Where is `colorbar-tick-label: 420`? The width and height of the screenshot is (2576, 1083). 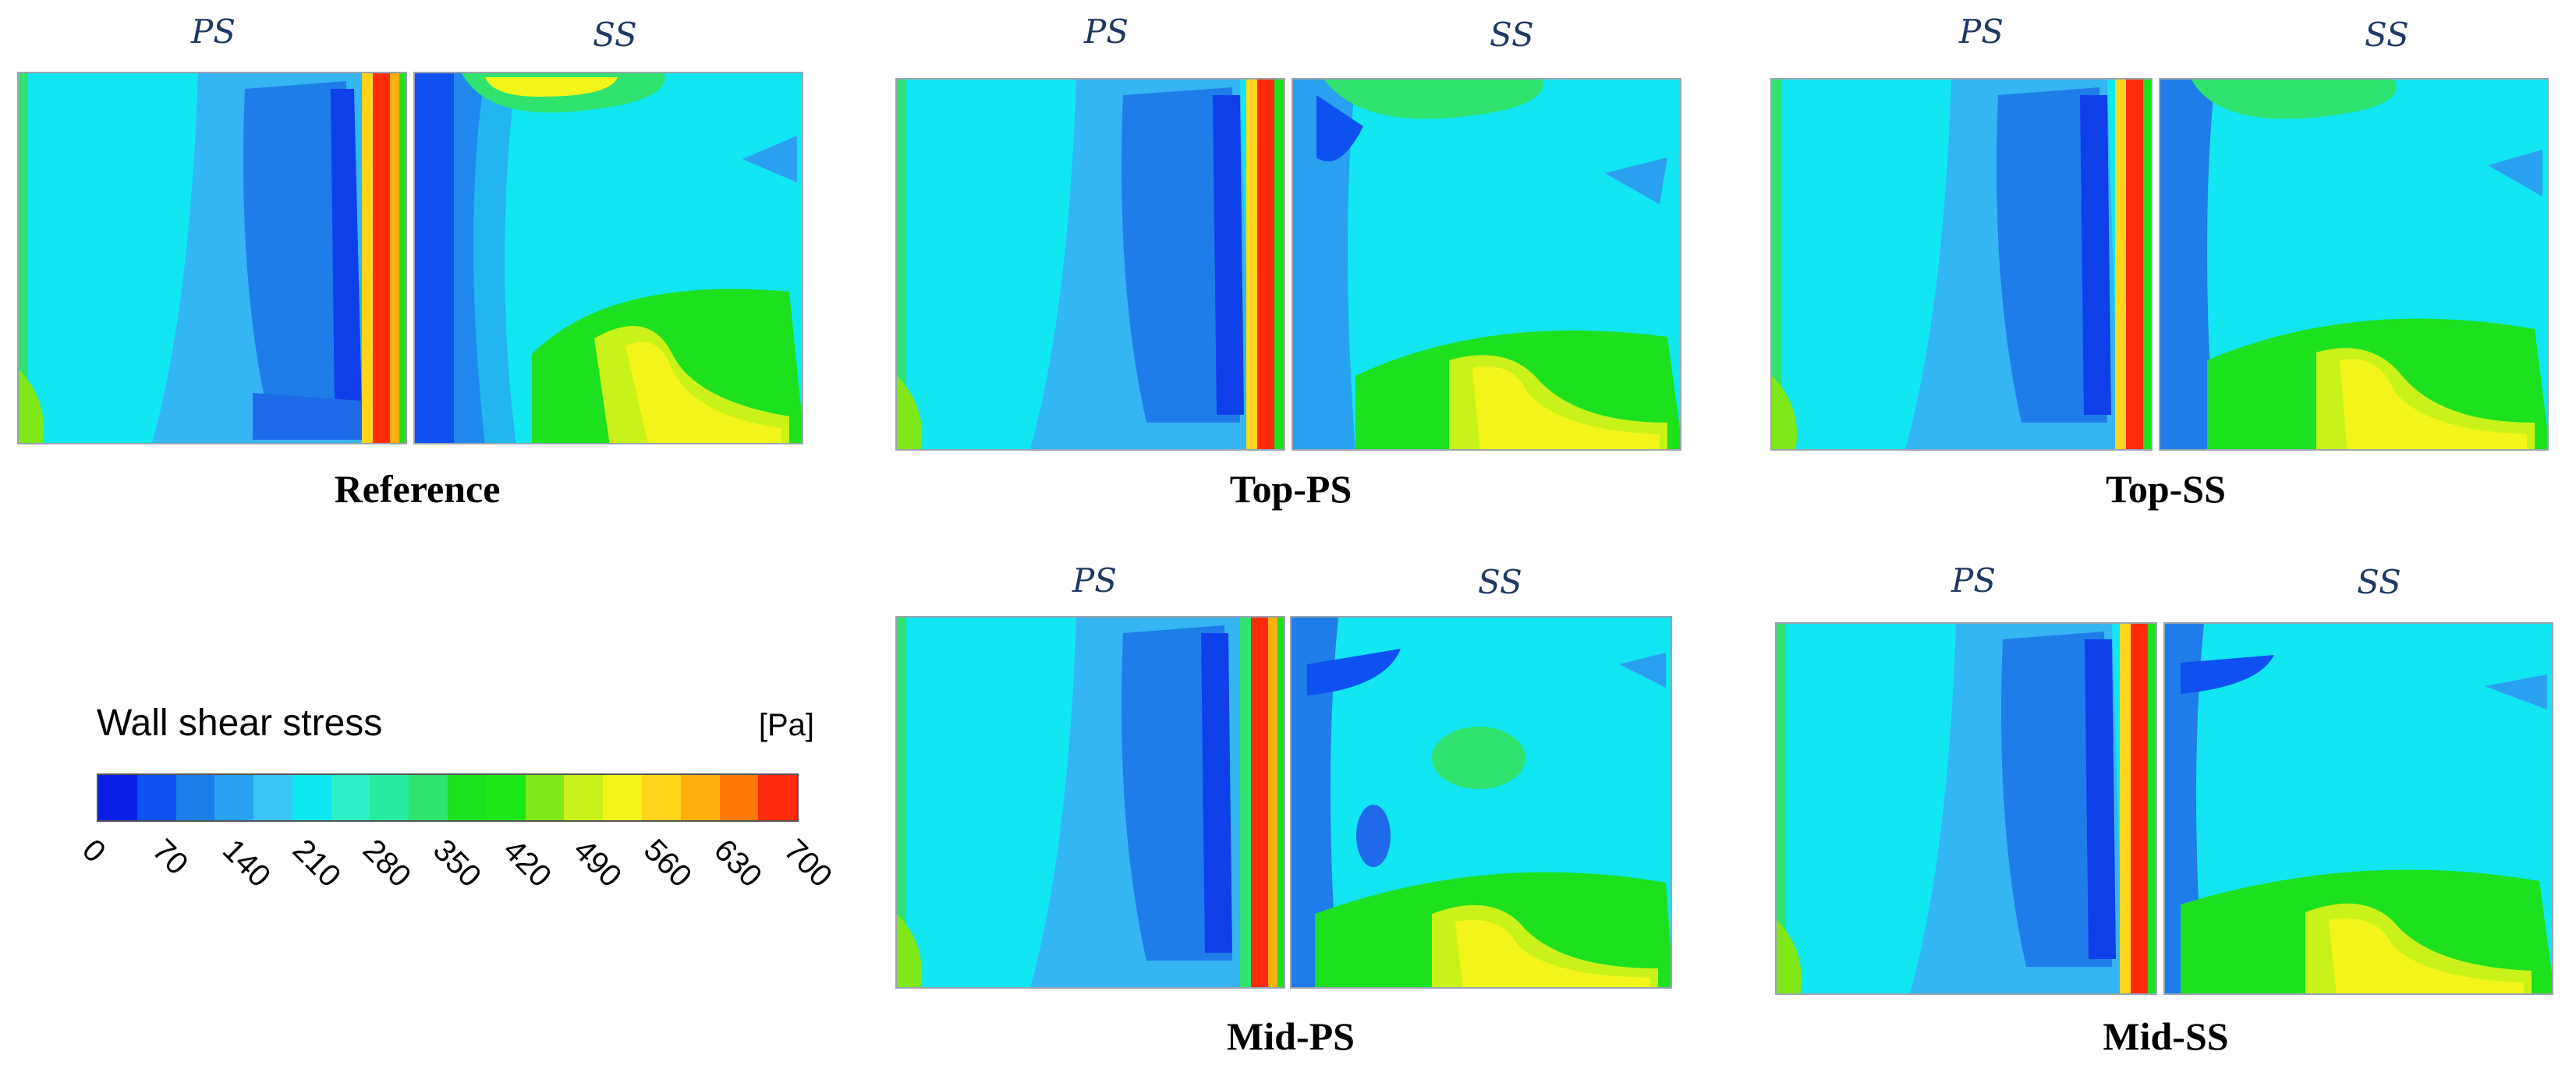 colorbar-tick-label: 420 is located at coordinates (527, 863).